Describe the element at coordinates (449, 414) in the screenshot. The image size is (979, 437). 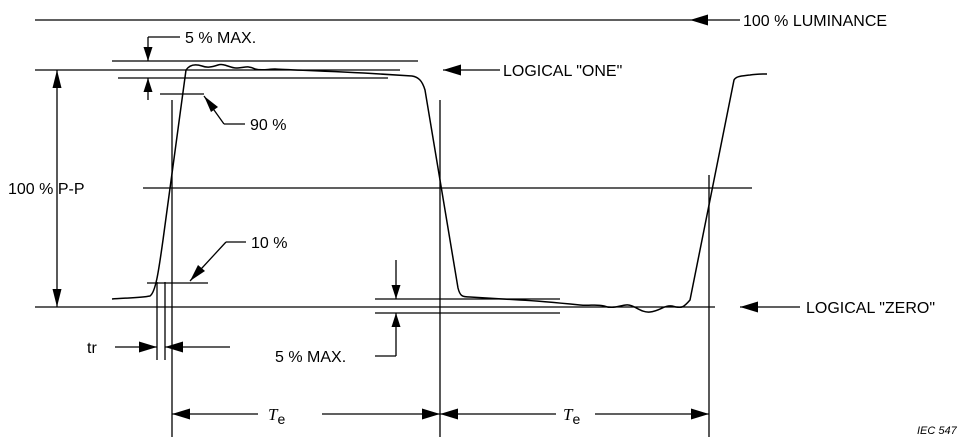
I see `te-2-arrowhead-left` at that location.